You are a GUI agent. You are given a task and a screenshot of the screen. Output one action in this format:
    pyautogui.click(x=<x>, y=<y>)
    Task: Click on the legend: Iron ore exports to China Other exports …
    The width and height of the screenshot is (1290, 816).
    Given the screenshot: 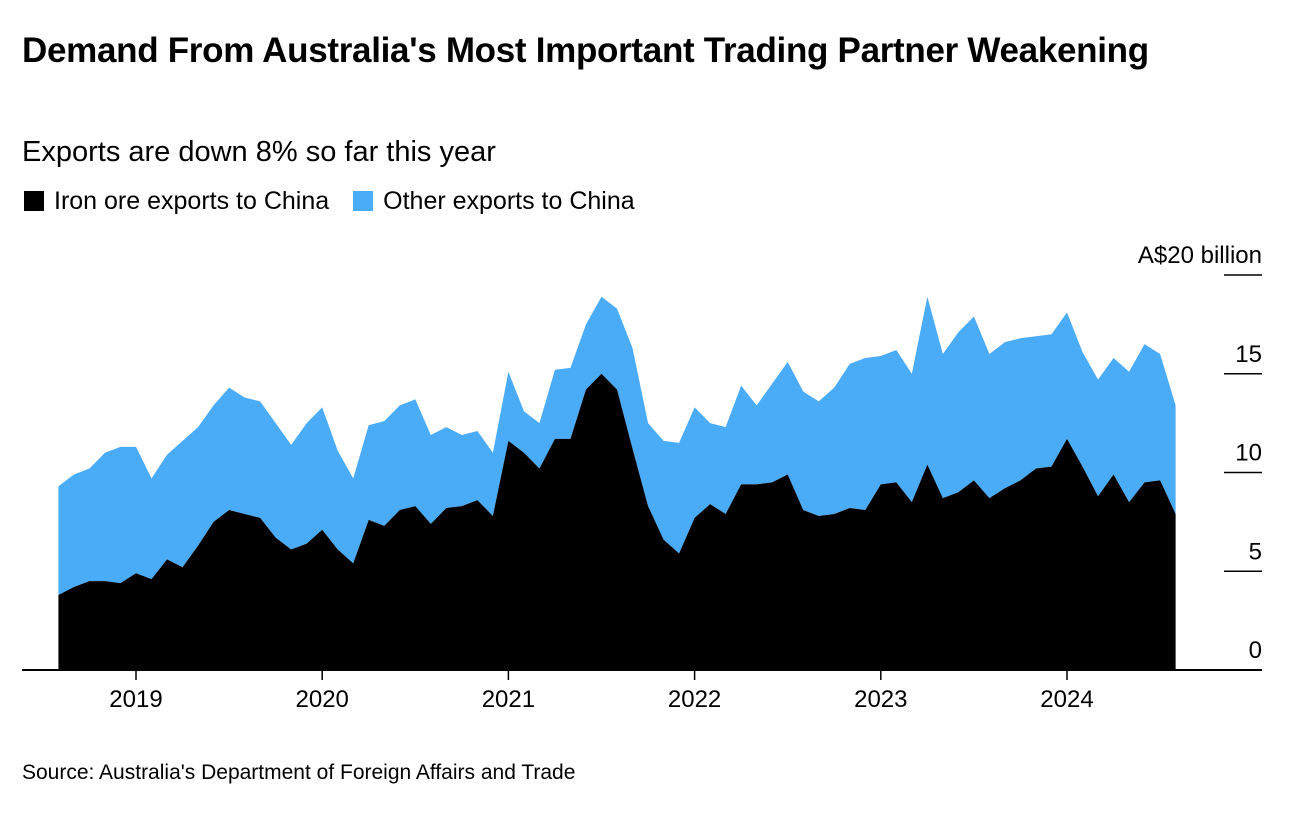 What is the action you would take?
    pyautogui.click(x=341, y=201)
    